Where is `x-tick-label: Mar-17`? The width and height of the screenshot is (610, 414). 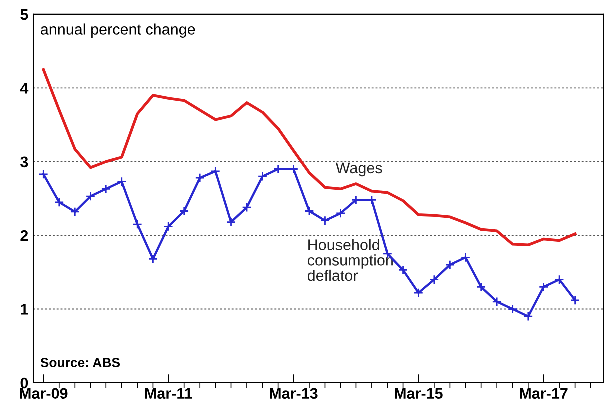
x-tick-label: Mar-17 is located at coordinates (544, 394).